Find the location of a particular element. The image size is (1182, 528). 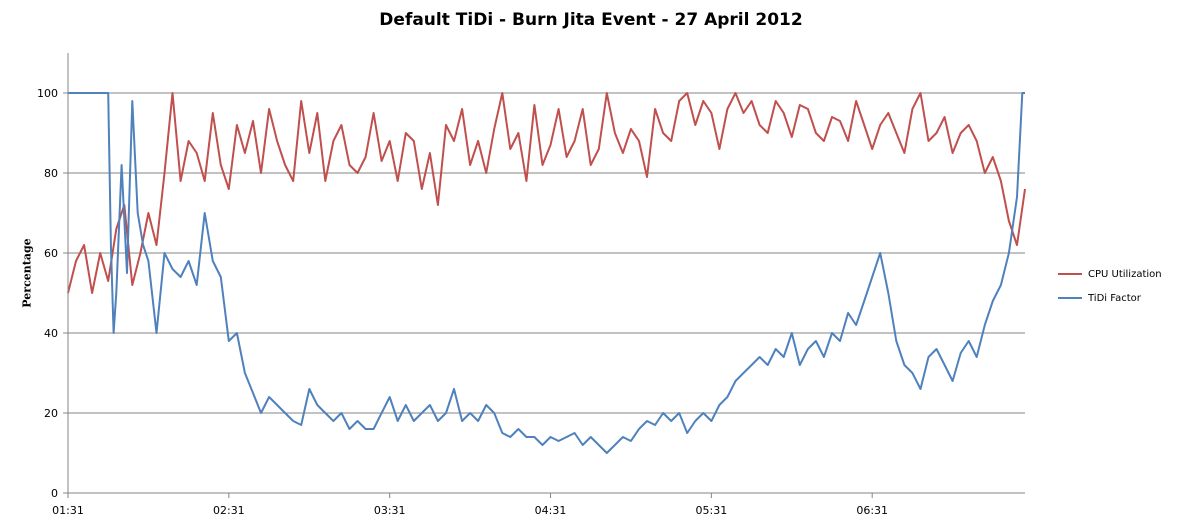

x-tick-label: 04:31 is located at coordinates (551, 510).